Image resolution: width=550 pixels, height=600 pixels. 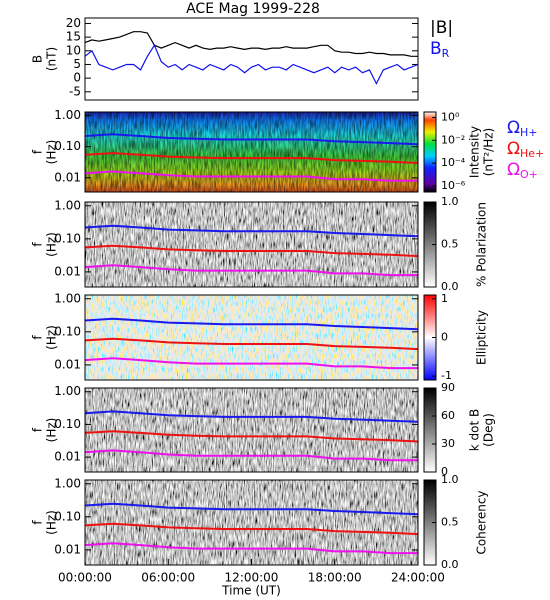 I want to click on legend-label: ΩH+, so click(x=522, y=128).